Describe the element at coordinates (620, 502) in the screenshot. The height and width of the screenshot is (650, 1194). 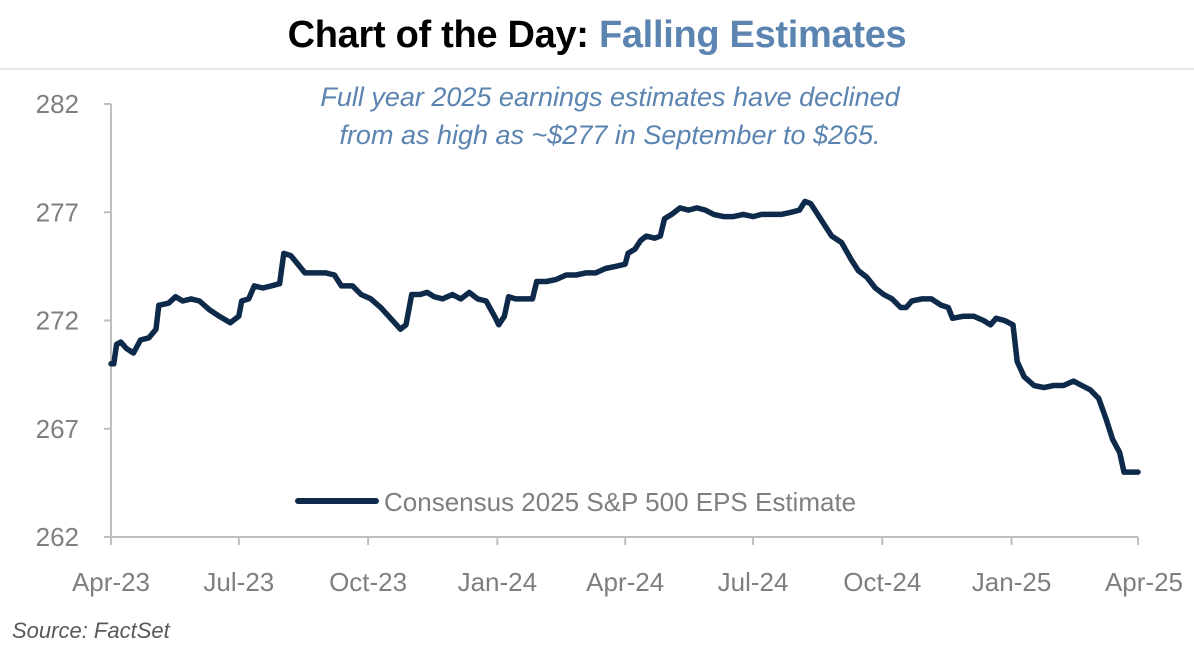
I see `legend-label: Consensus 2025 S&P 500 EPS Estimate` at that location.